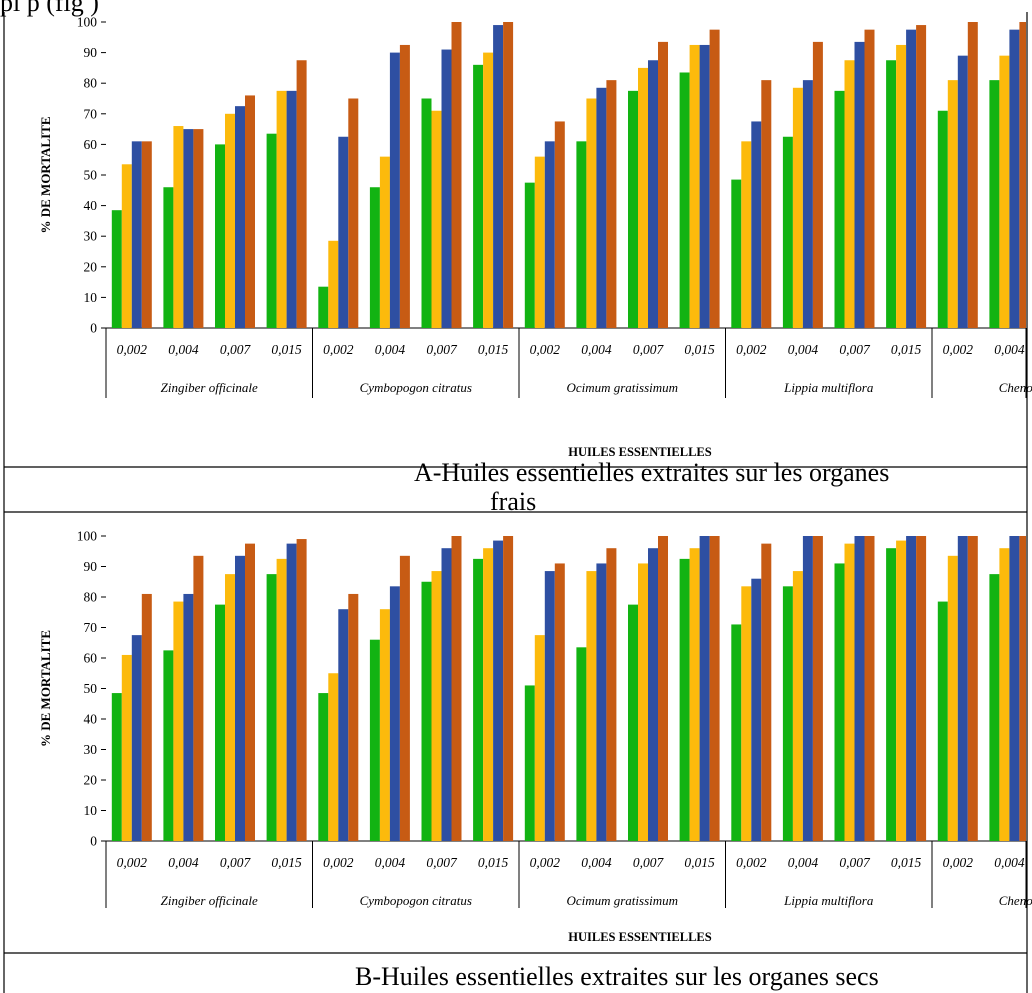  Describe the element at coordinates (91, 688) in the screenshot. I see `y-tick-label: 50` at that location.